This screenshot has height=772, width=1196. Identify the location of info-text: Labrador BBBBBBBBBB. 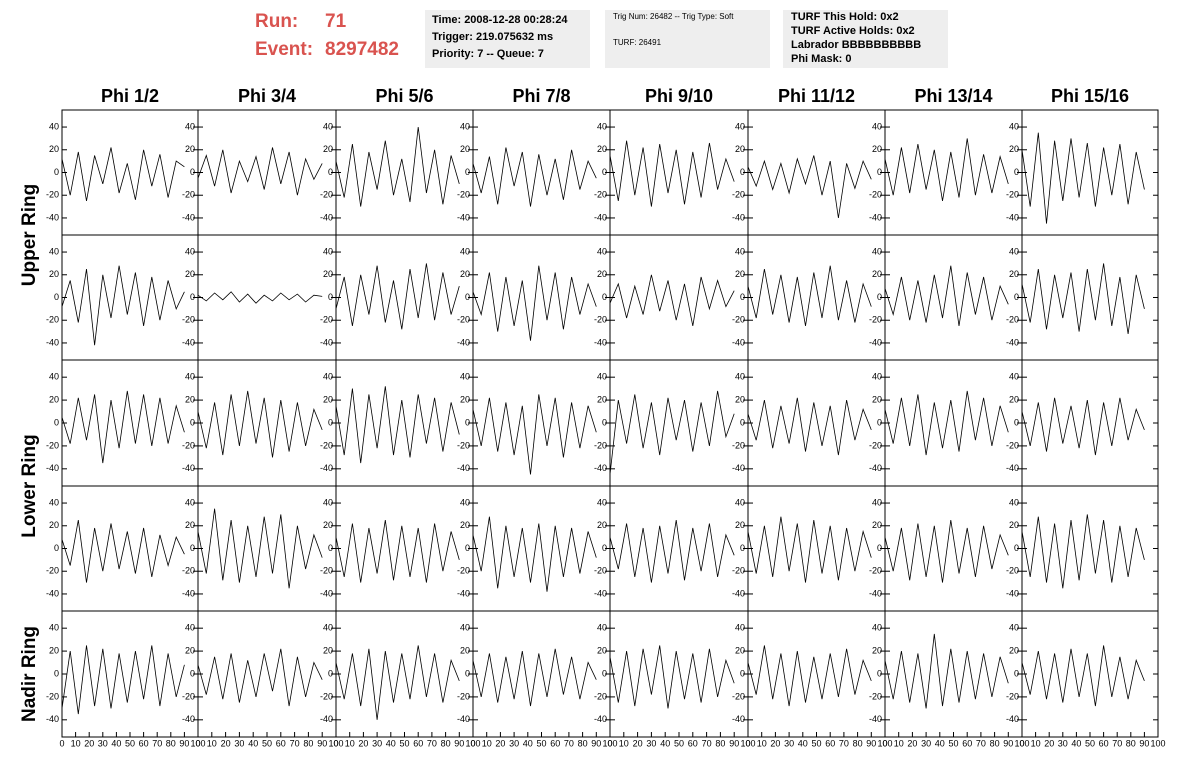
(856, 45).